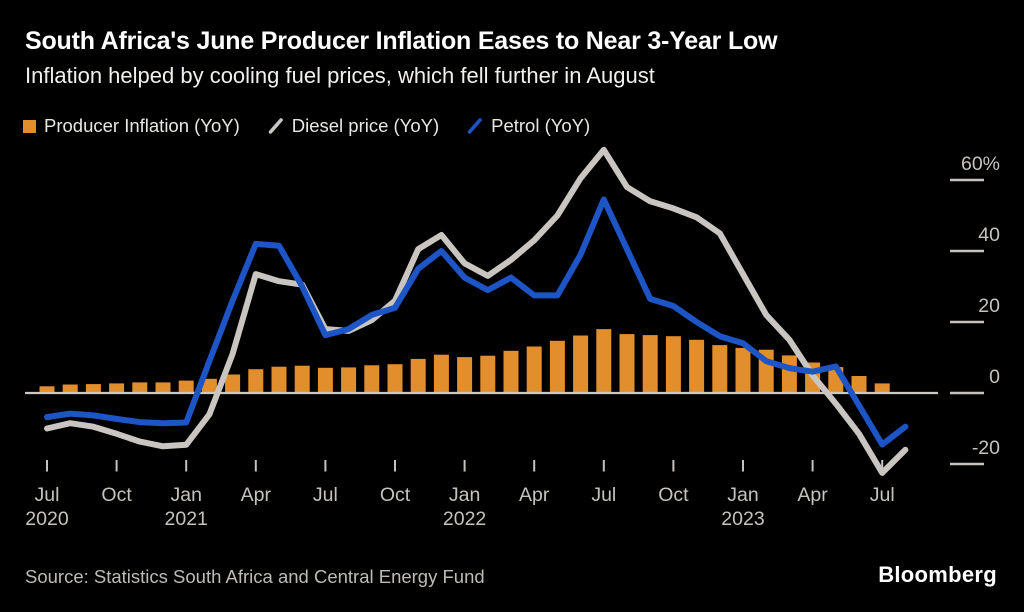 This screenshot has height=612, width=1024. I want to click on producer-inflation-swatch-square-icon, so click(29, 126).